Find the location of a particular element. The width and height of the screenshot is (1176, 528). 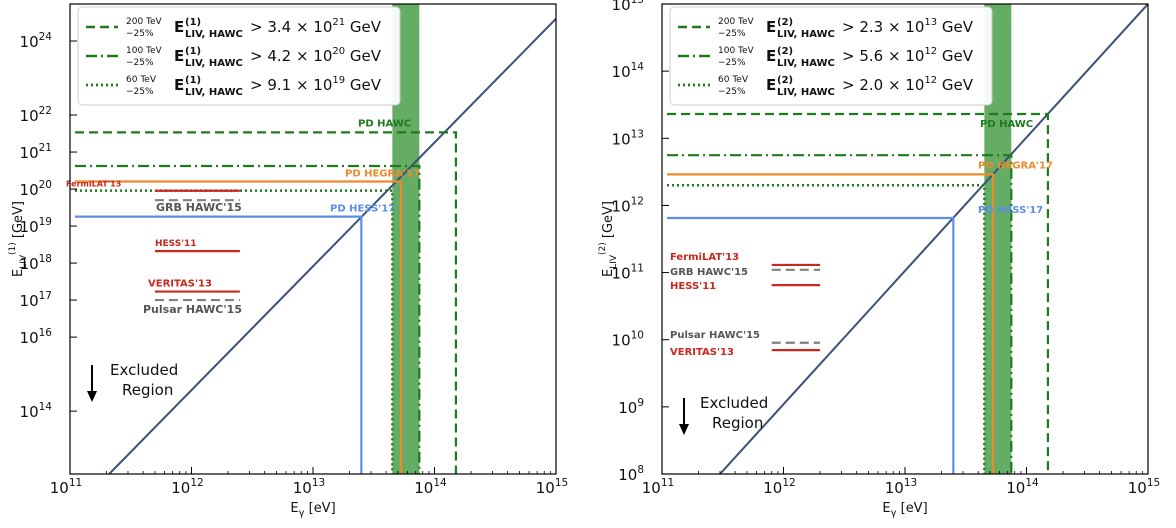

y-tick-label: 10²⁰ is located at coordinates (36, 189).